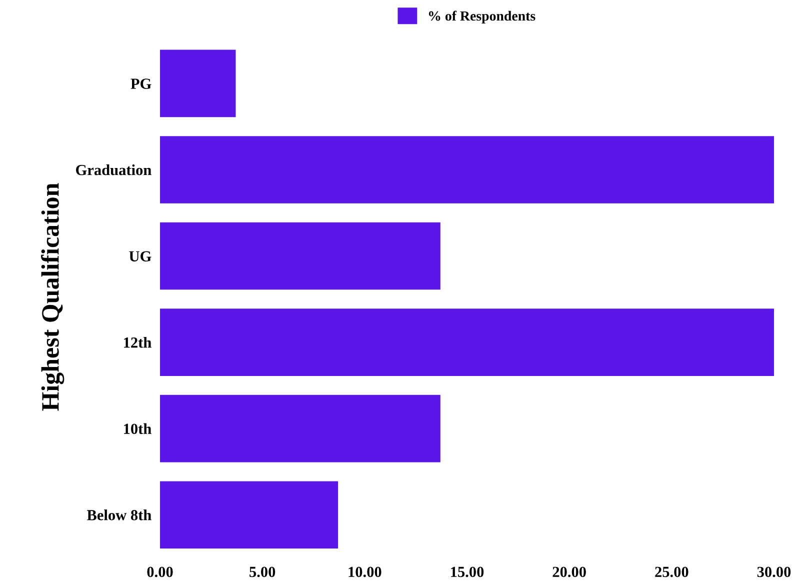 This screenshot has height=588, width=798. Describe the element at coordinates (114, 170) in the screenshot. I see `y-tick-label: Graduation` at that location.